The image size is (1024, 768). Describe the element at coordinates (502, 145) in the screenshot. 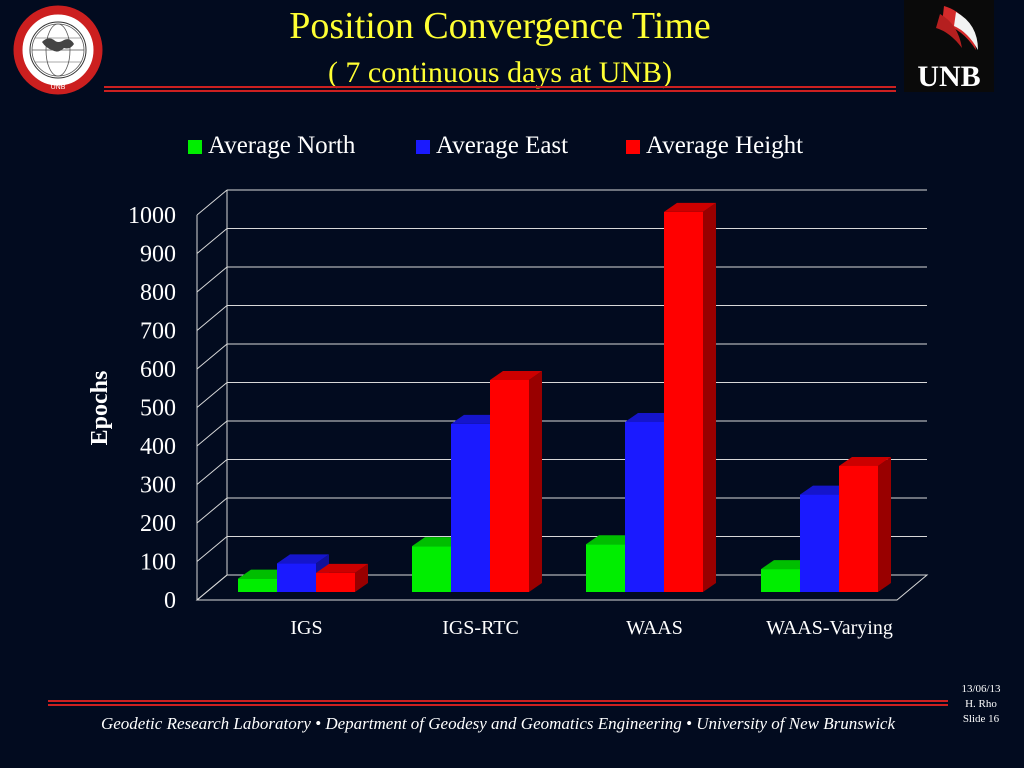

I see `legend-label-east: Average East` at that location.